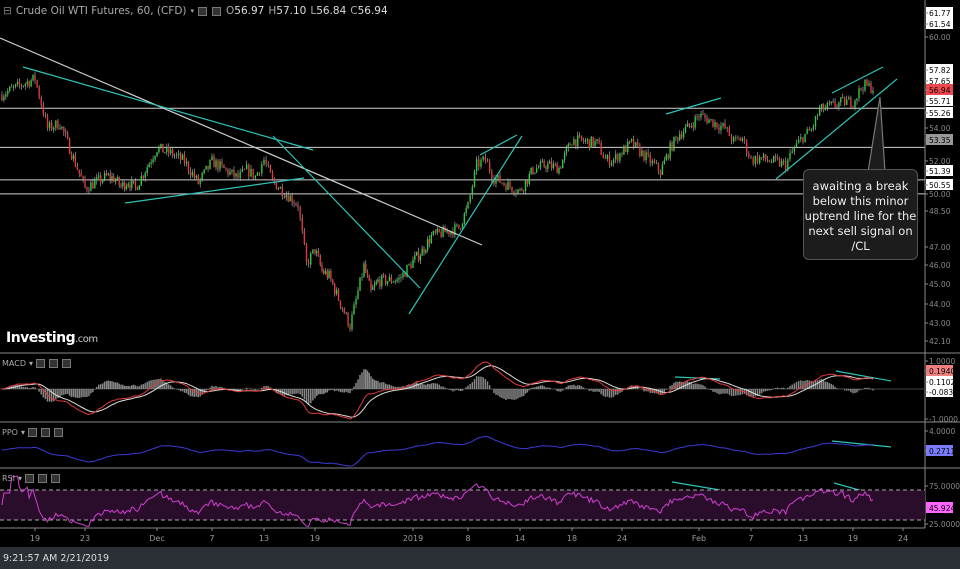 This screenshot has height=569, width=960. Describe the element at coordinates (437, 501) in the screenshot. I see `rsi-line` at that location.